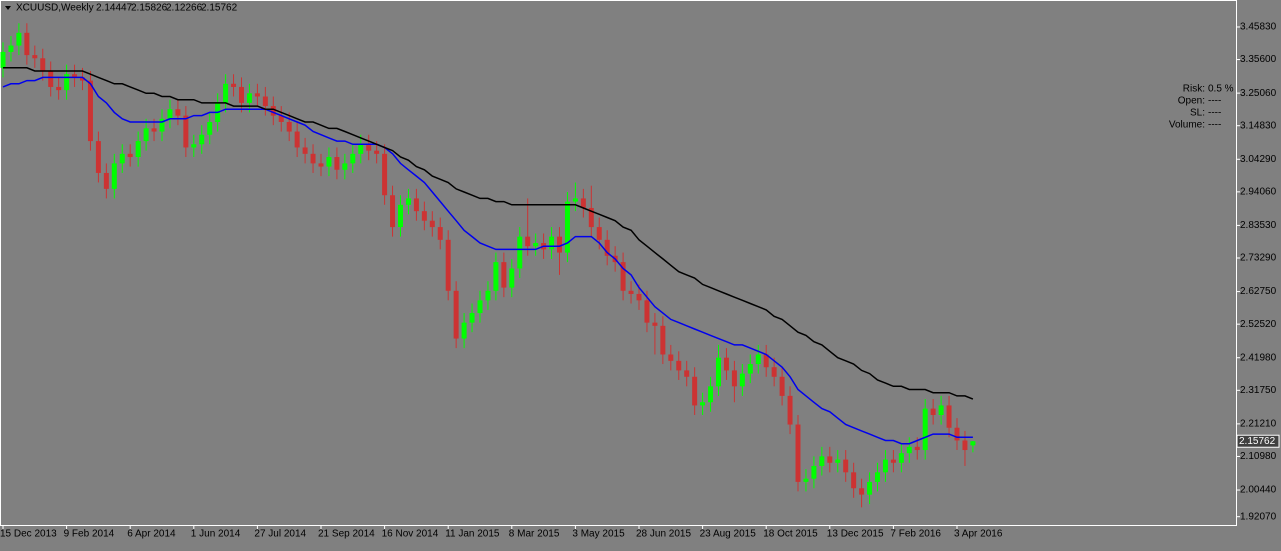 This screenshot has width=1281, height=551. I want to click on x-tick-label: 16 Nov 2014, so click(410, 534).